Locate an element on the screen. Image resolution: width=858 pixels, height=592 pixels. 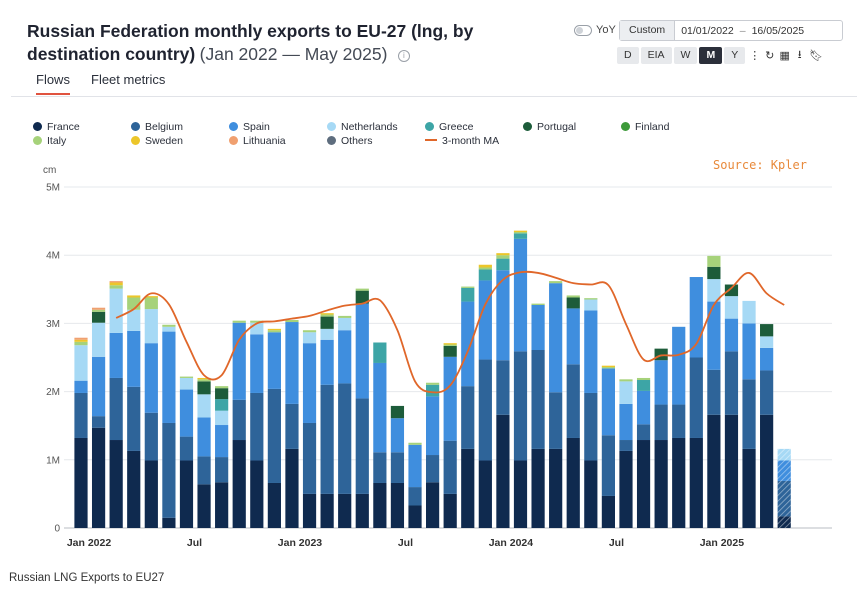
legend-item-france: France is located at coordinates (56, 127).